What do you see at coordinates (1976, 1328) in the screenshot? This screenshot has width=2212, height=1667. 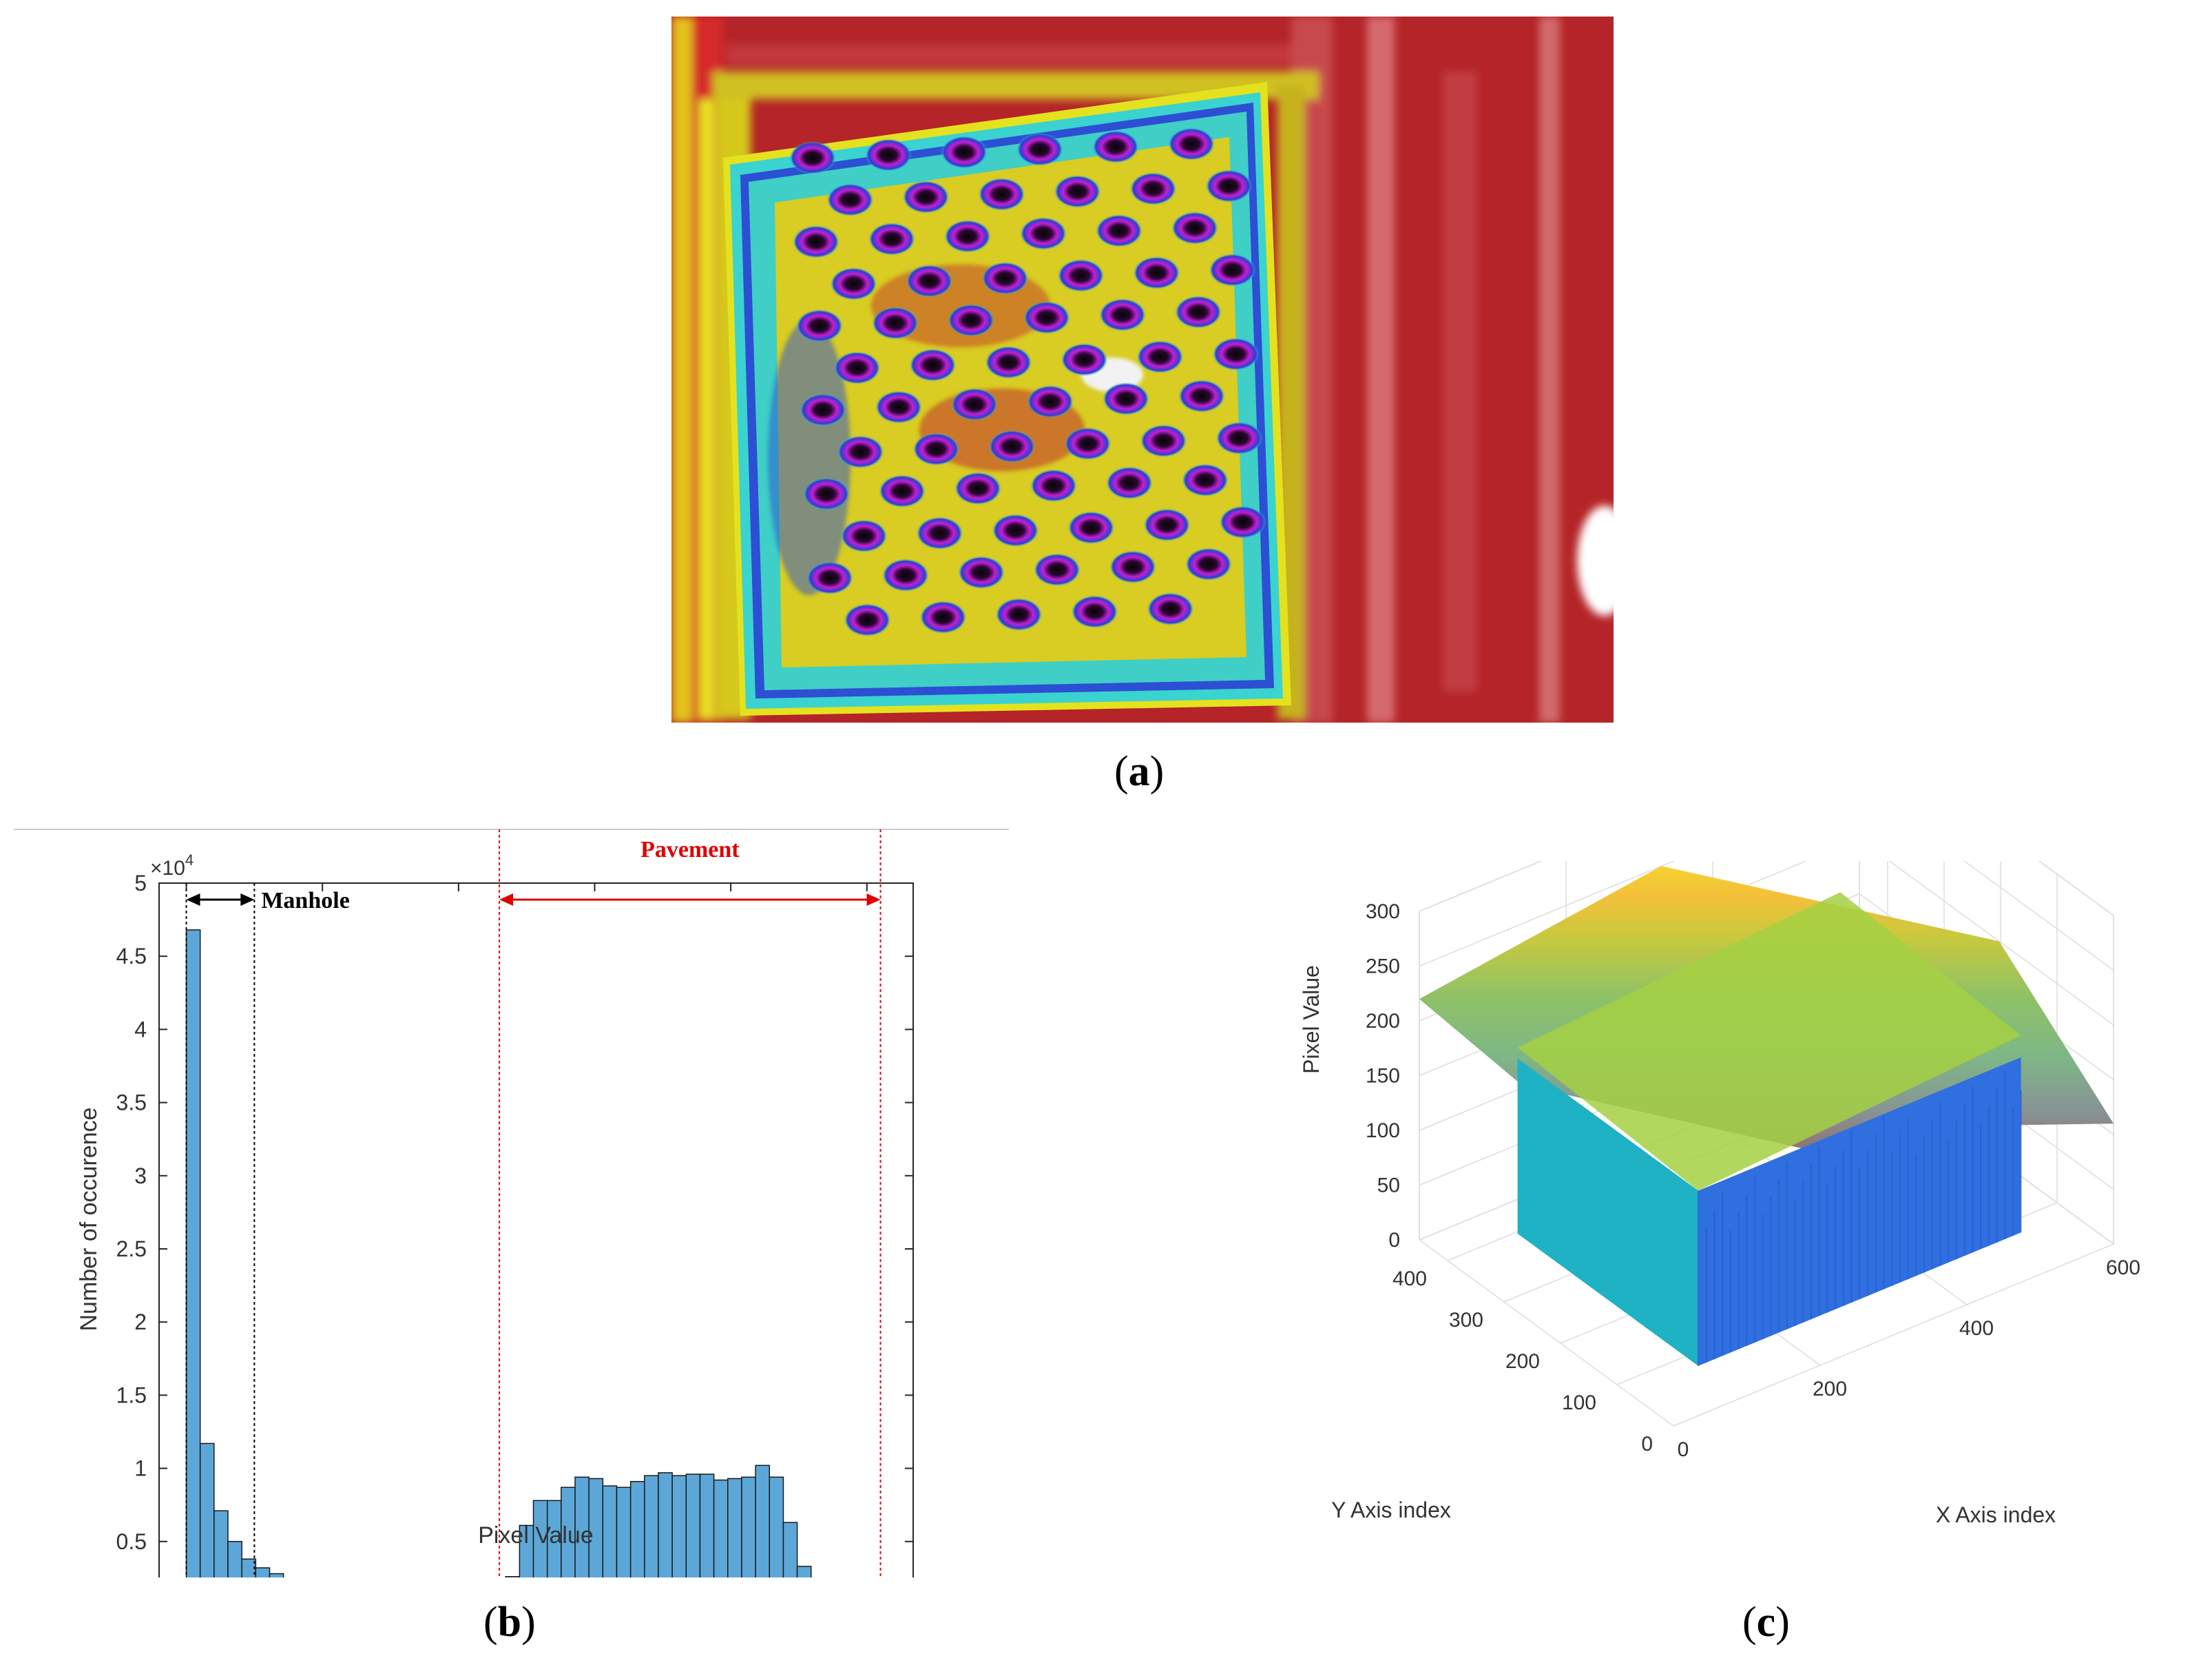 I see `x-tick-label: 400` at bounding box center [1976, 1328].